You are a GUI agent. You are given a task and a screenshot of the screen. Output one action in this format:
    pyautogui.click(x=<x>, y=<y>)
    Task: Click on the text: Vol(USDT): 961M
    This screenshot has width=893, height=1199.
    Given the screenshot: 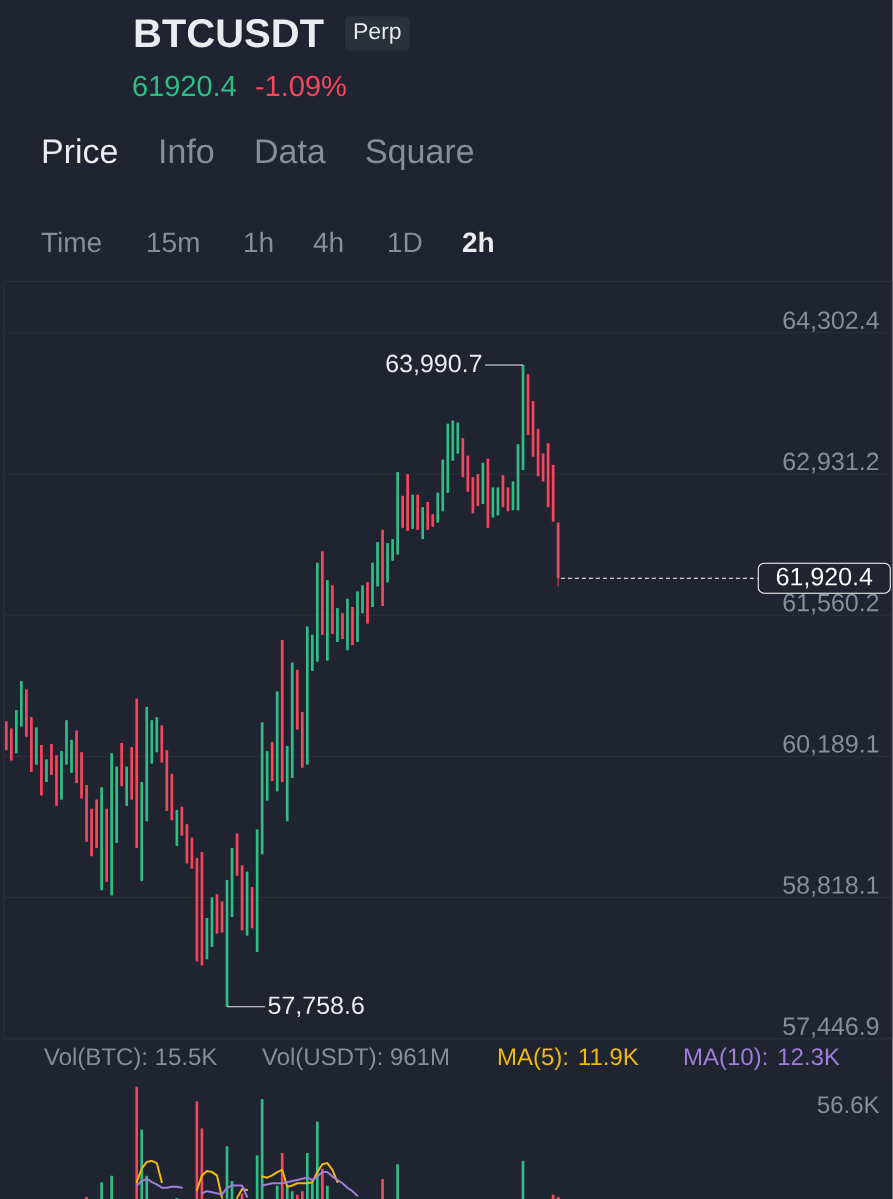 What is the action you would take?
    pyautogui.click(x=355, y=1058)
    